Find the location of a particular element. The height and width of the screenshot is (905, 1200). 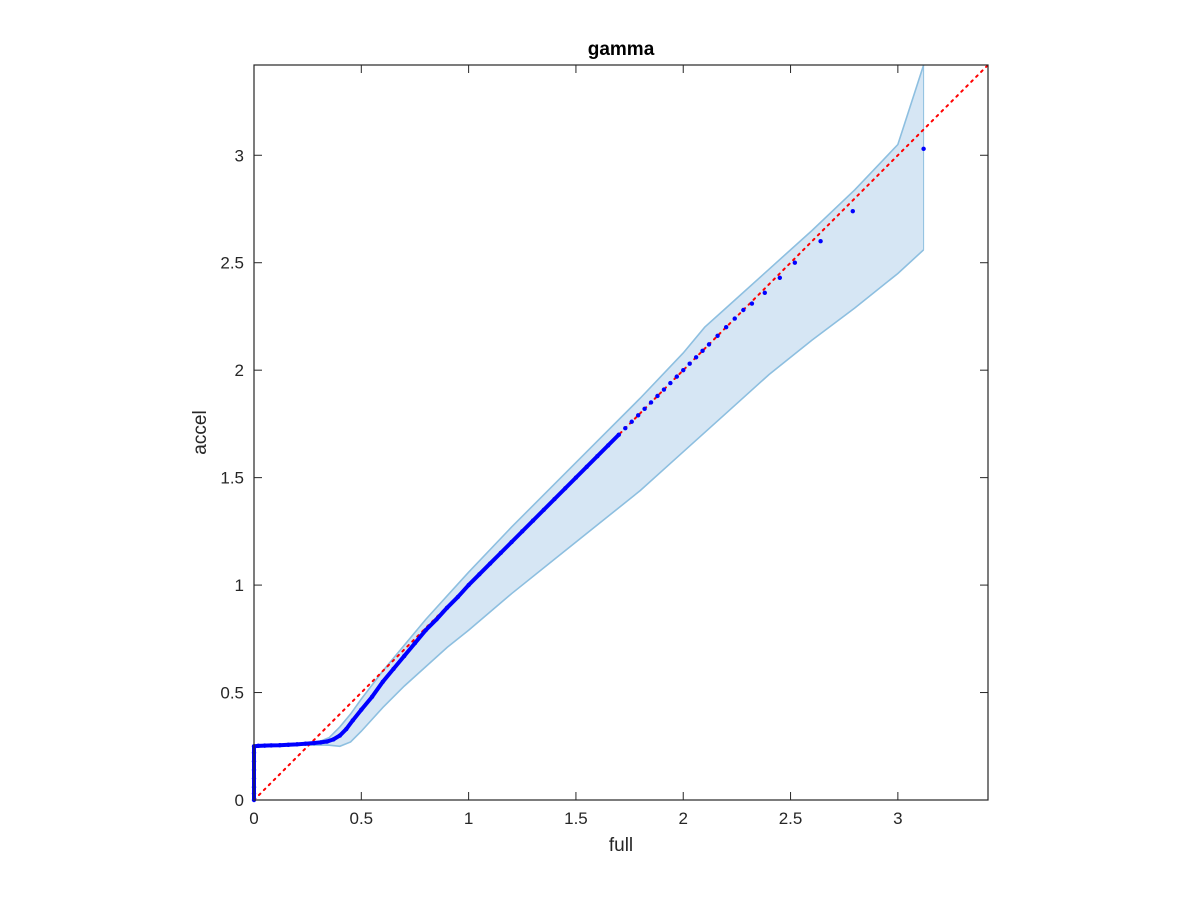

x-tick-label: 1 is located at coordinates (468, 818).